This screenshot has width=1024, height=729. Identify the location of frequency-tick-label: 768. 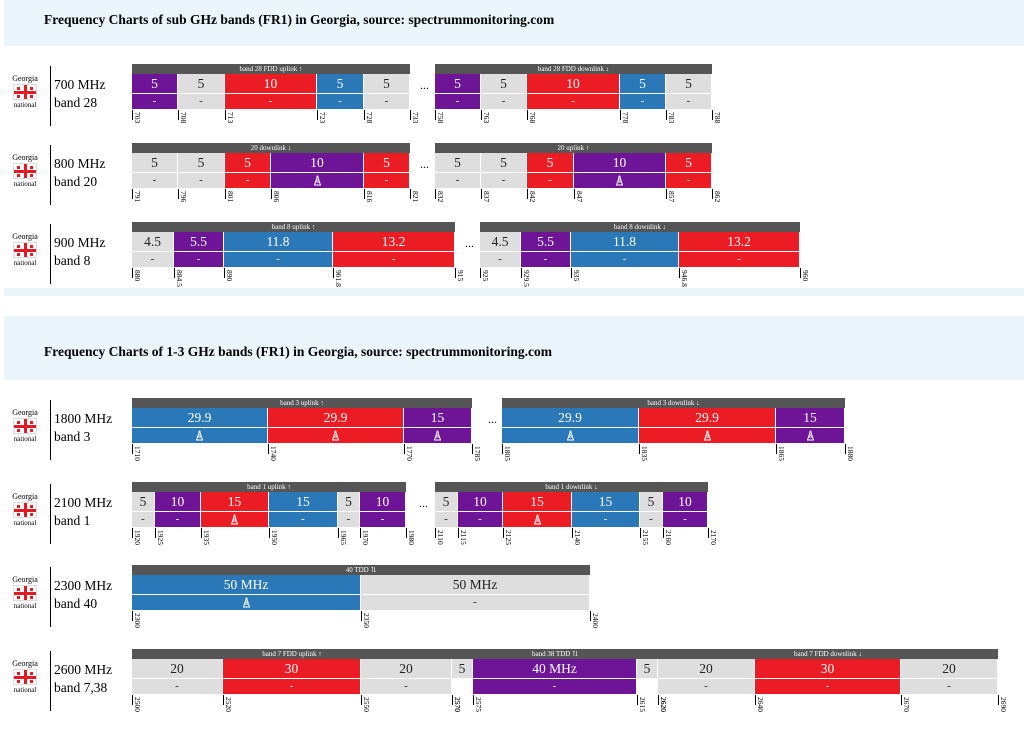
(532, 118).